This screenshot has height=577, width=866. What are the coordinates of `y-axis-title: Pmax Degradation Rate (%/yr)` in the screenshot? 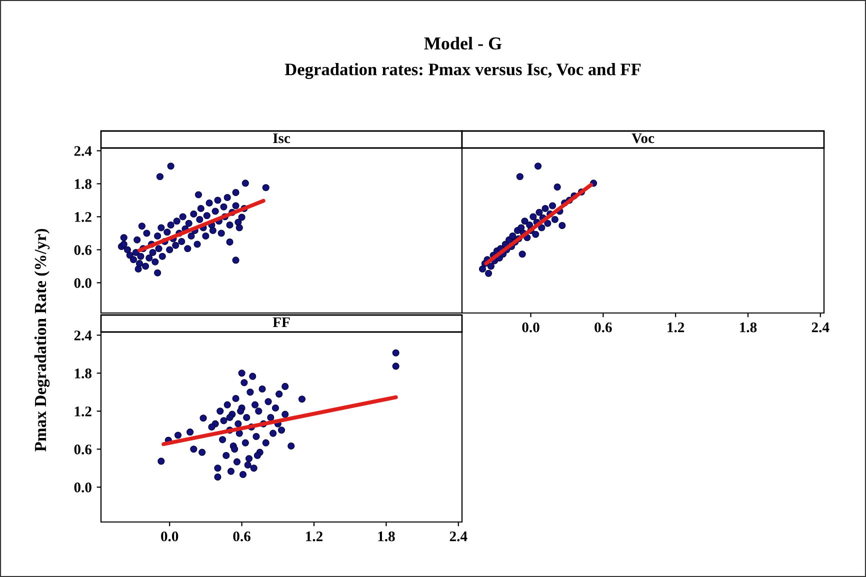 It's located at (42, 340).